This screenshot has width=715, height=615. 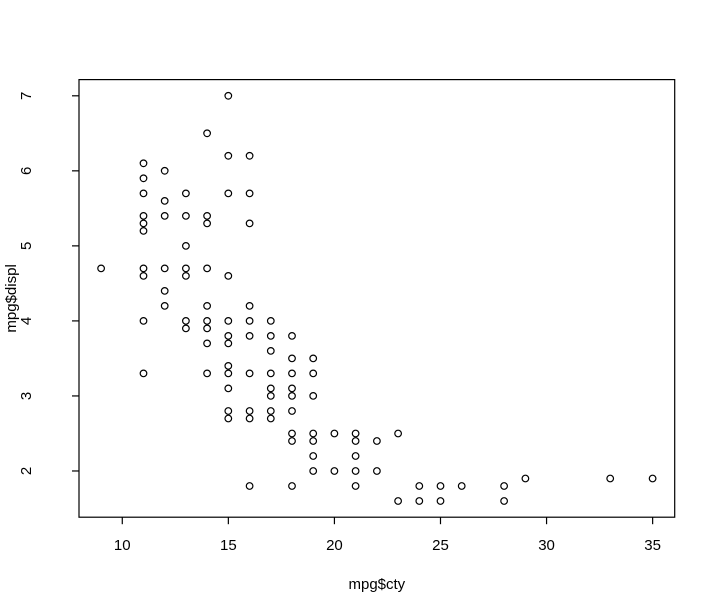 What do you see at coordinates (26, 396) in the screenshot?
I see `y-tick-label: 3` at bounding box center [26, 396].